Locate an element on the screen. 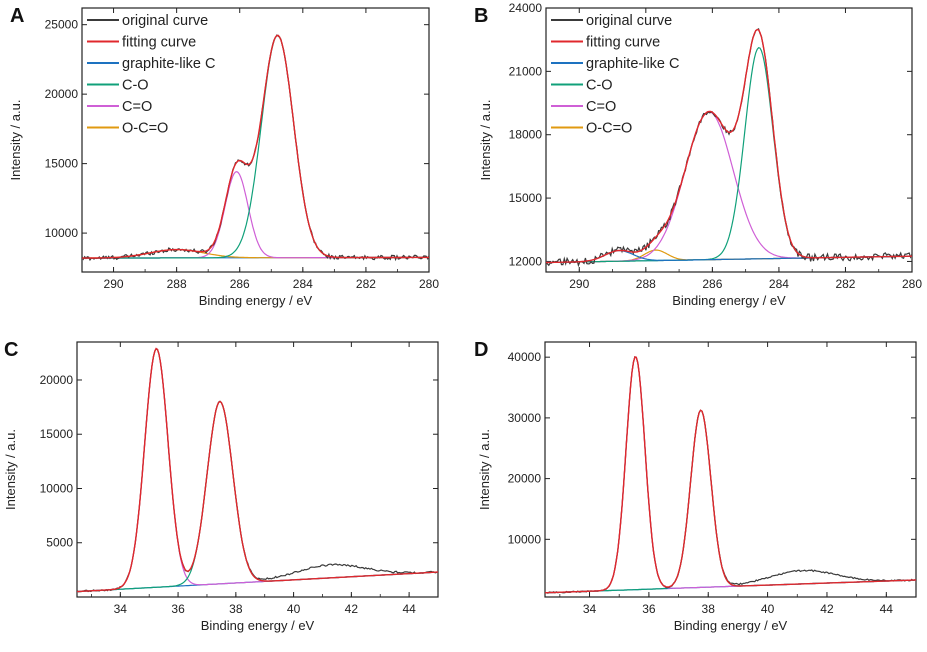 This screenshot has width=927, height=652. panel-letter: C is located at coordinates (11, 350).